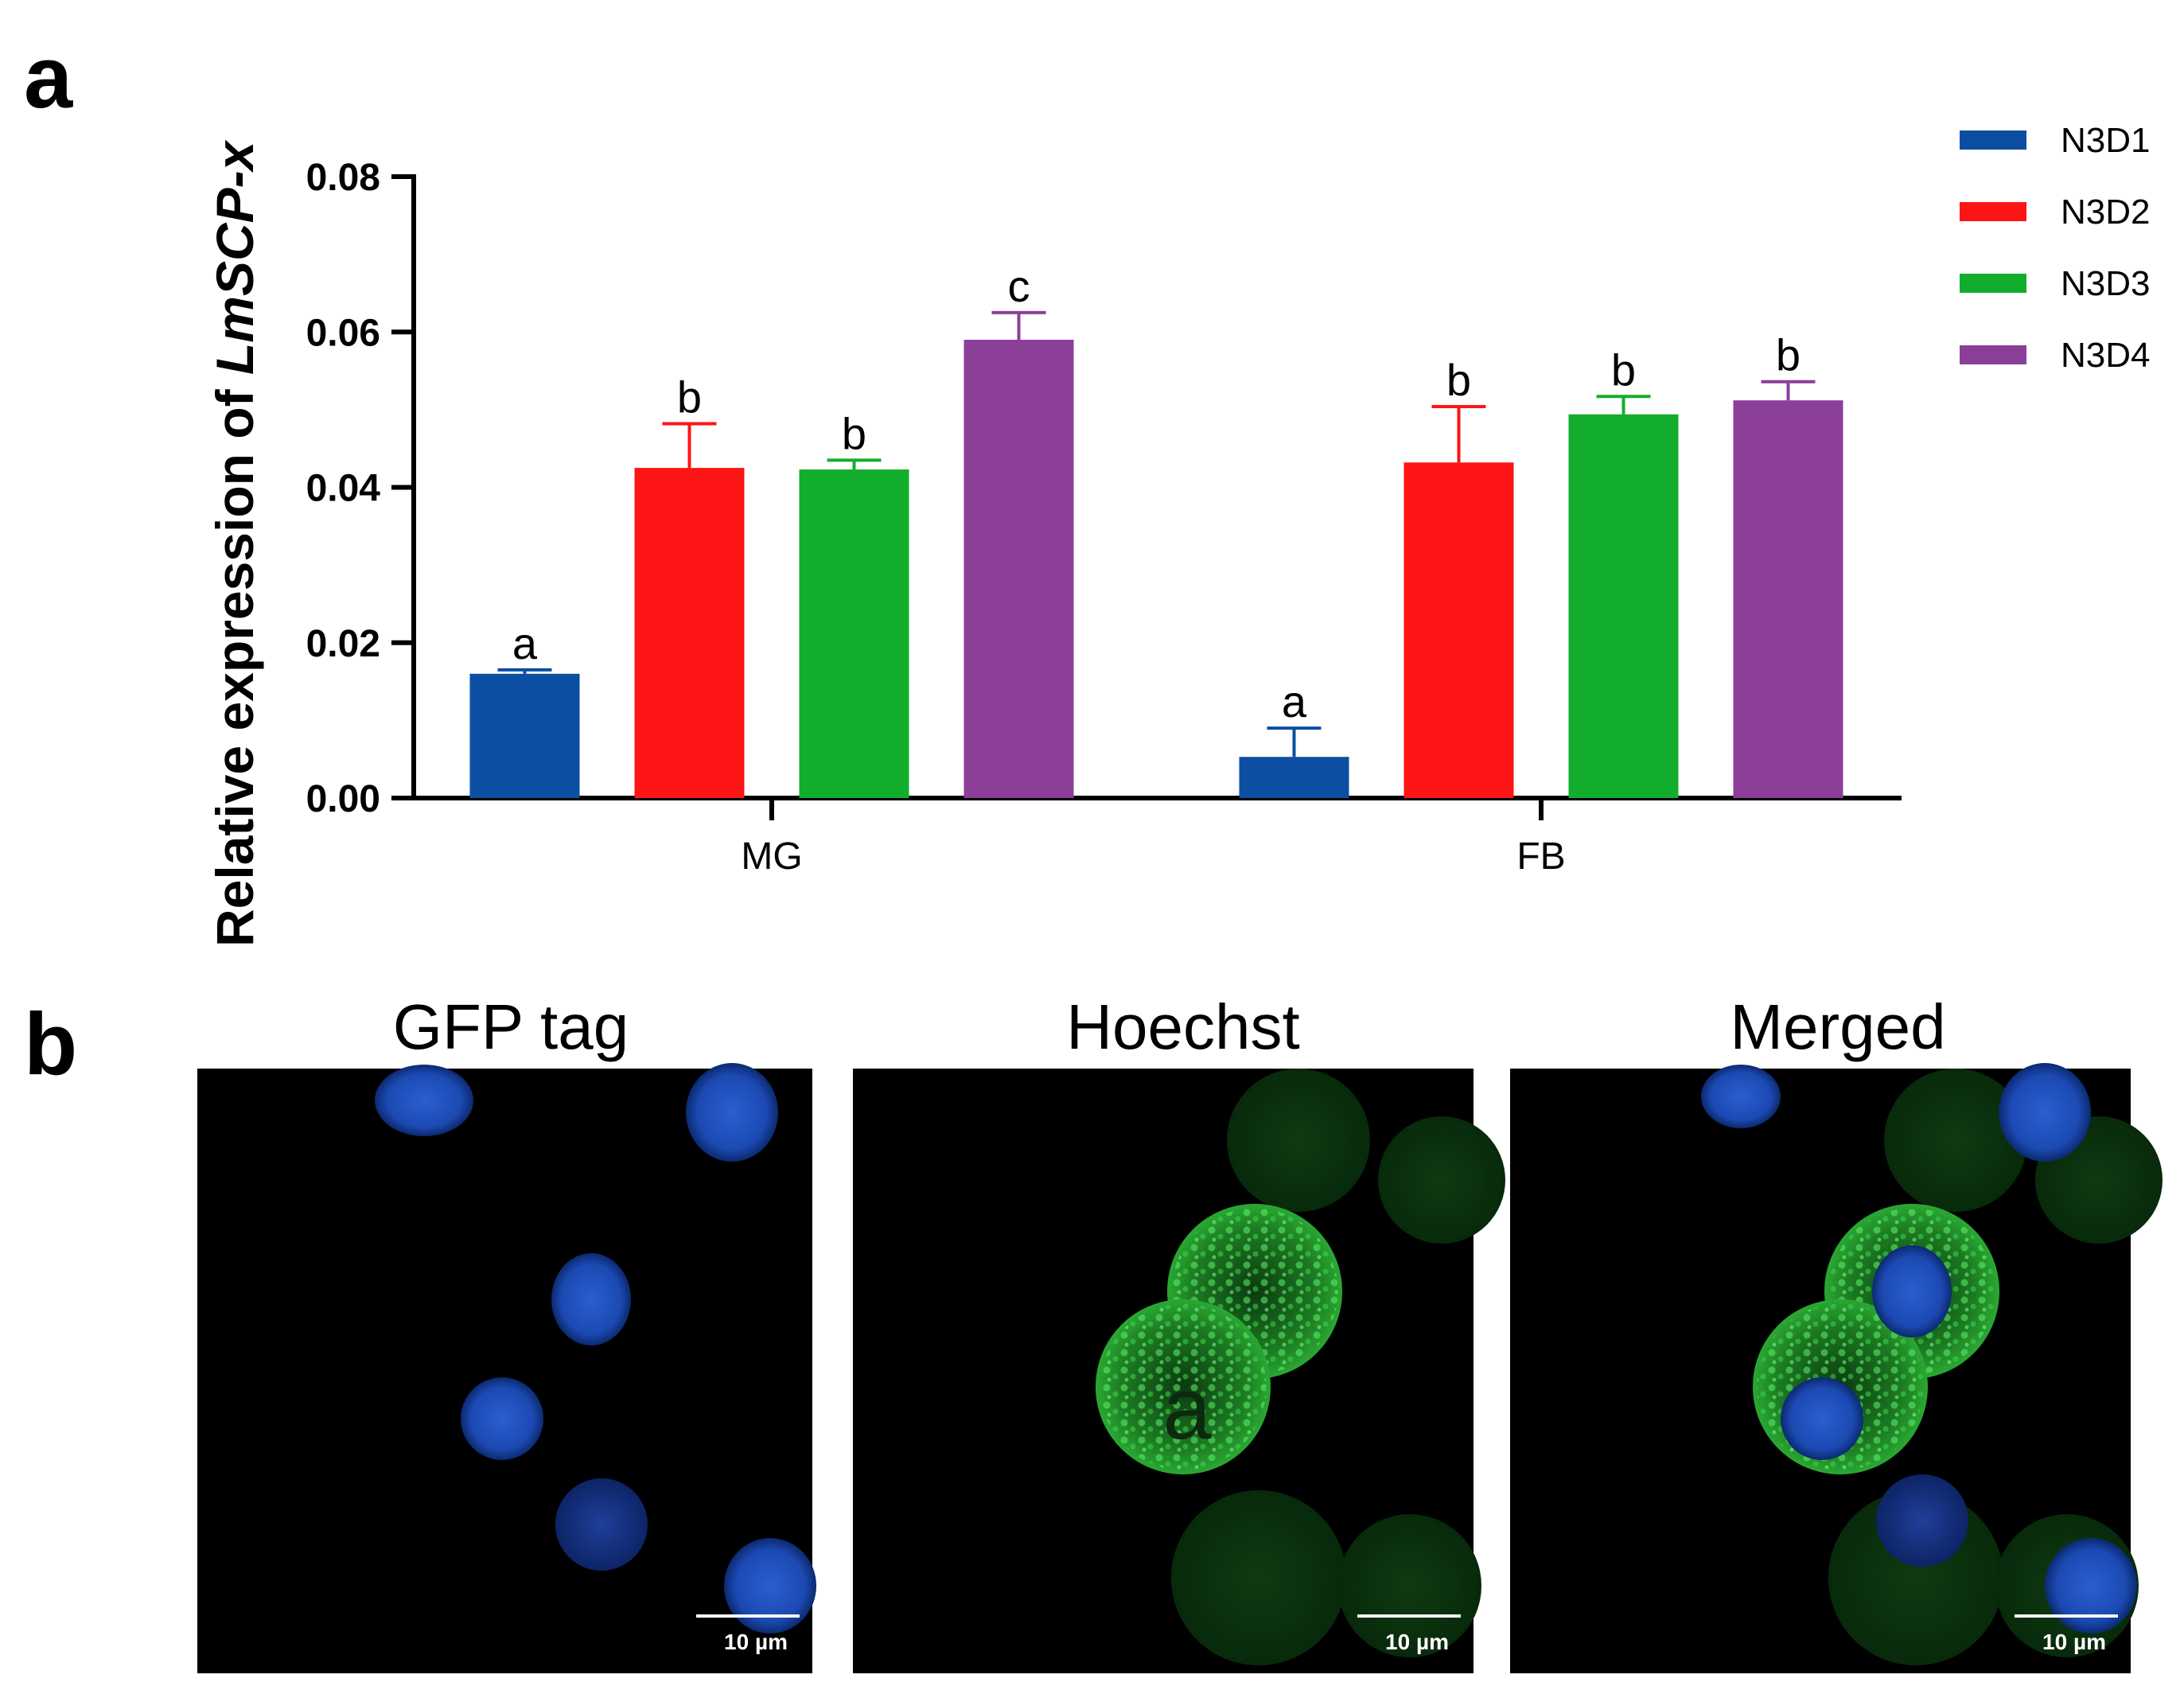 The image size is (2184, 1690). What do you see at coordinates (2106, 140) in the screenshot?
I see `legend-label: N3D1` at bounding box center [2106, 140].